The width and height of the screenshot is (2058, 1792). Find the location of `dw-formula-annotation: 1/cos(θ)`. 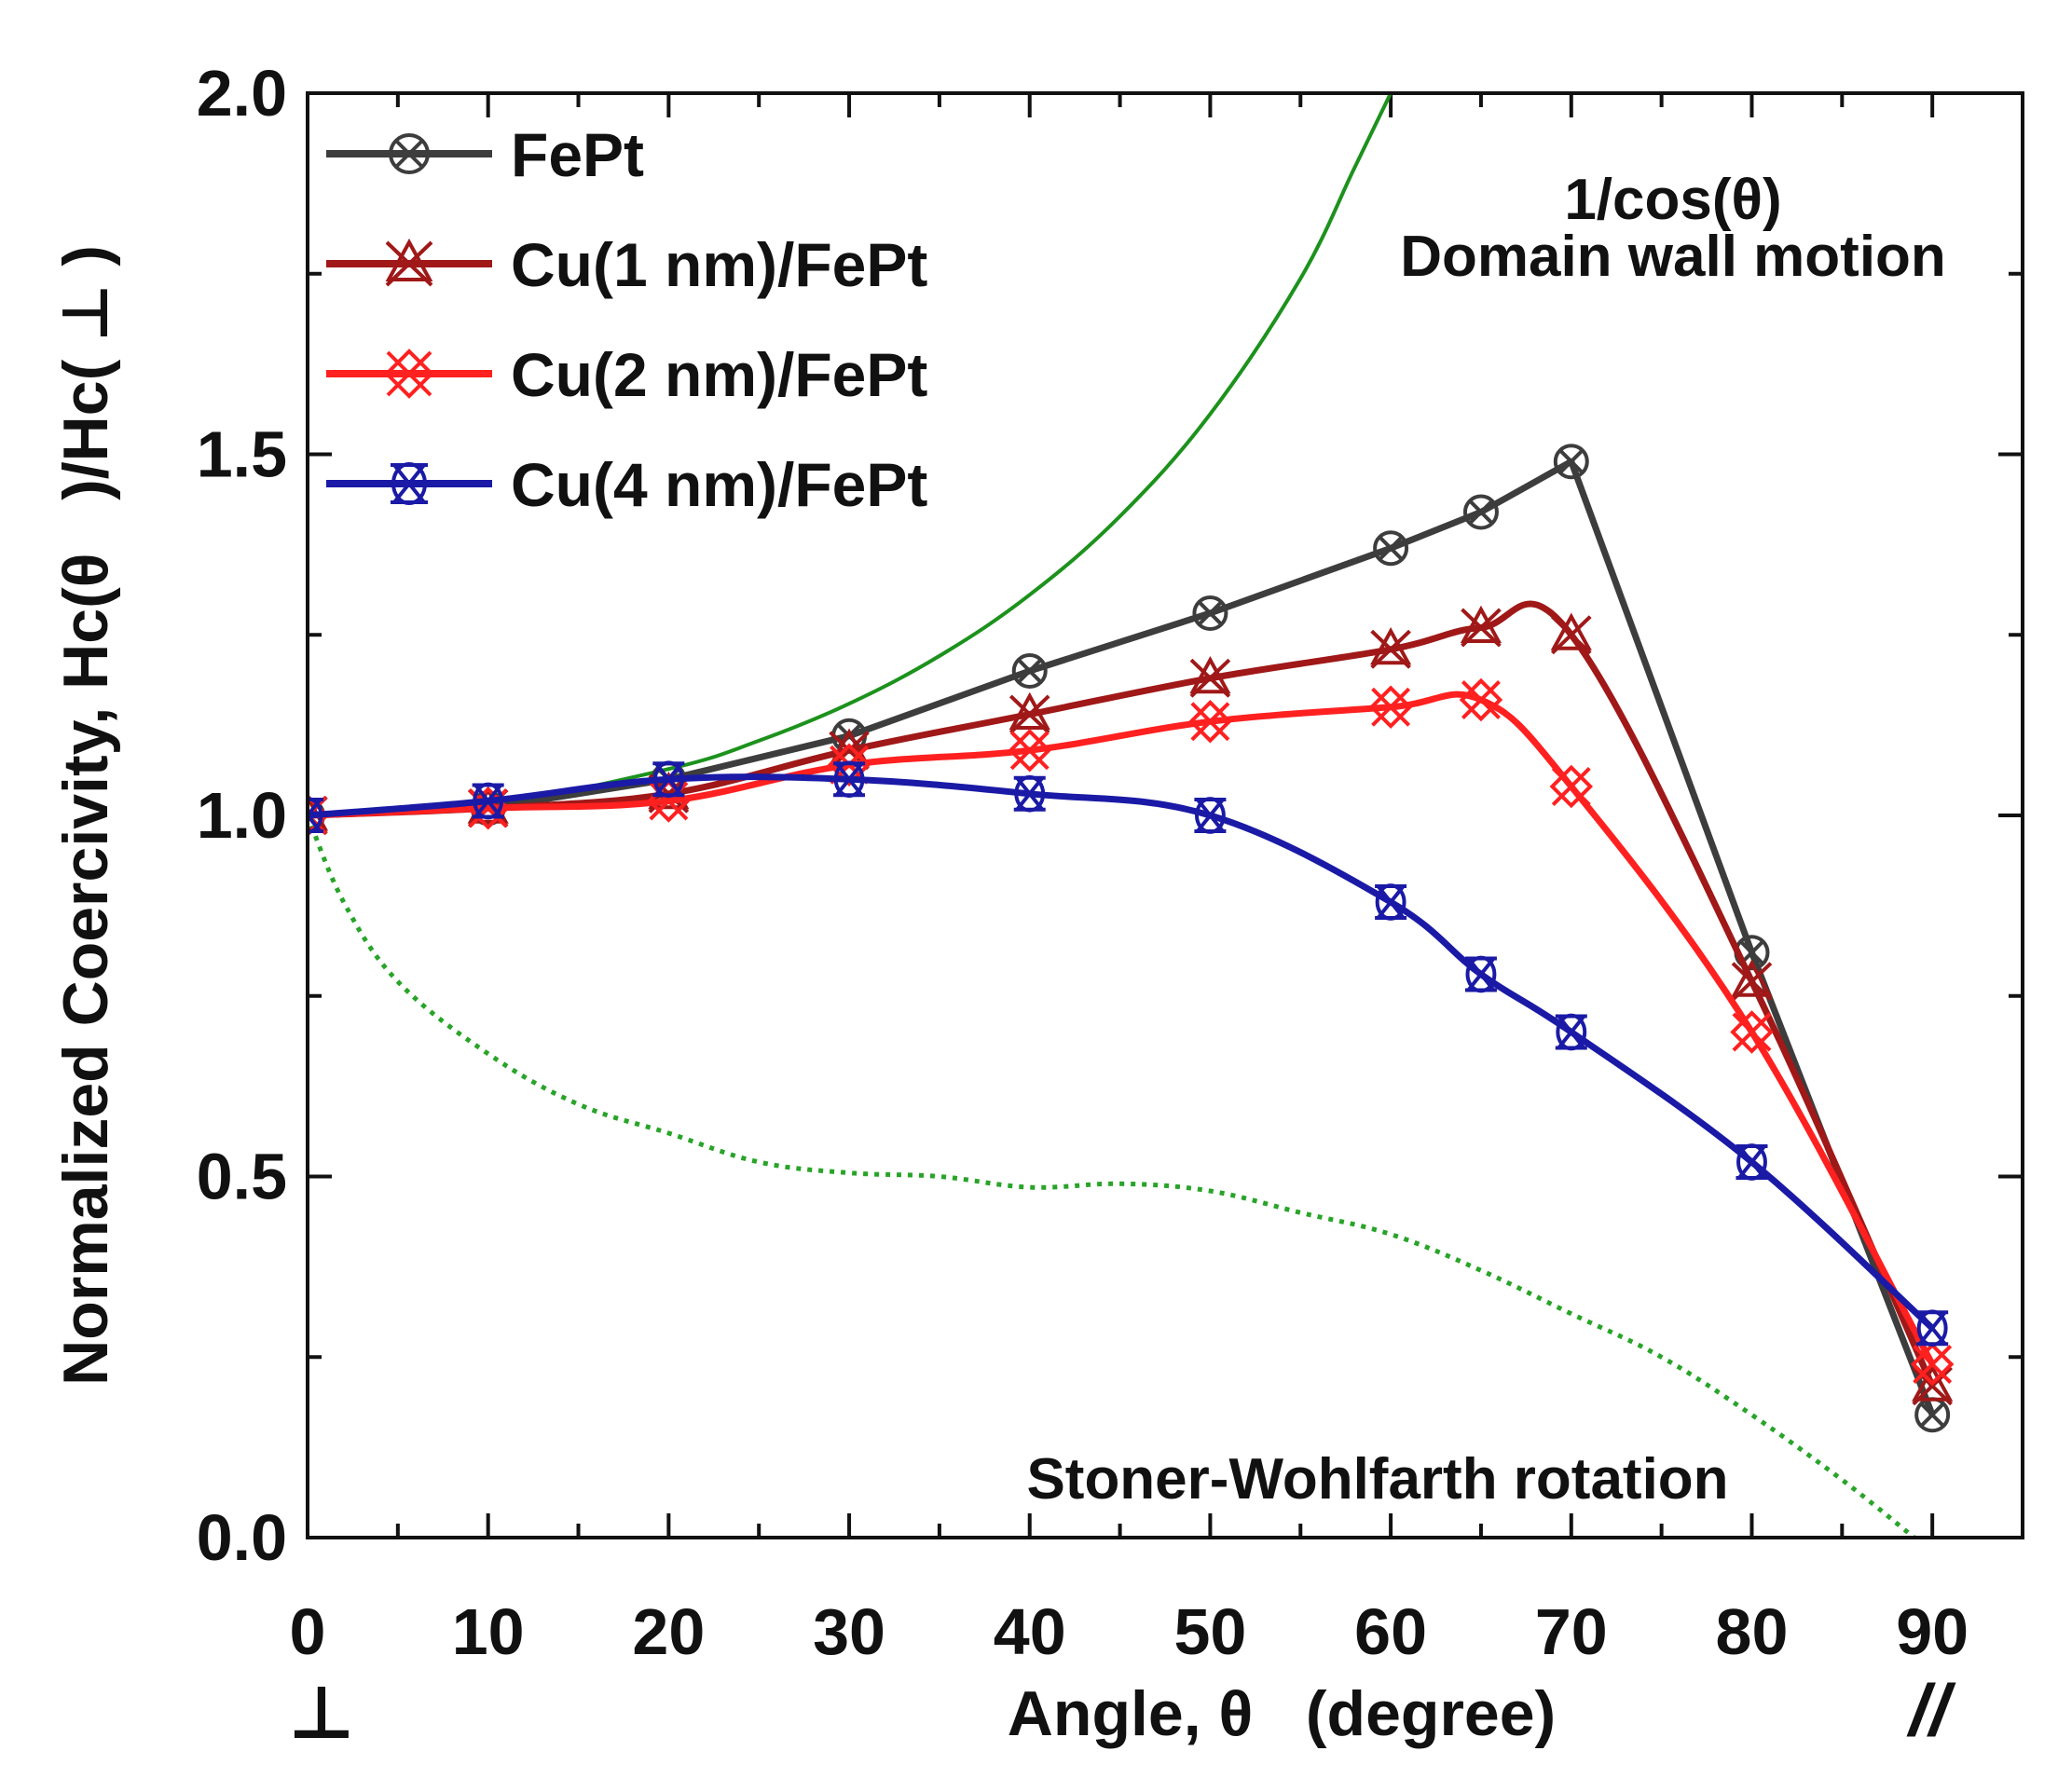

dw-formula-annotation: 1/cos(θ) is located at coordinates (1672, 200).